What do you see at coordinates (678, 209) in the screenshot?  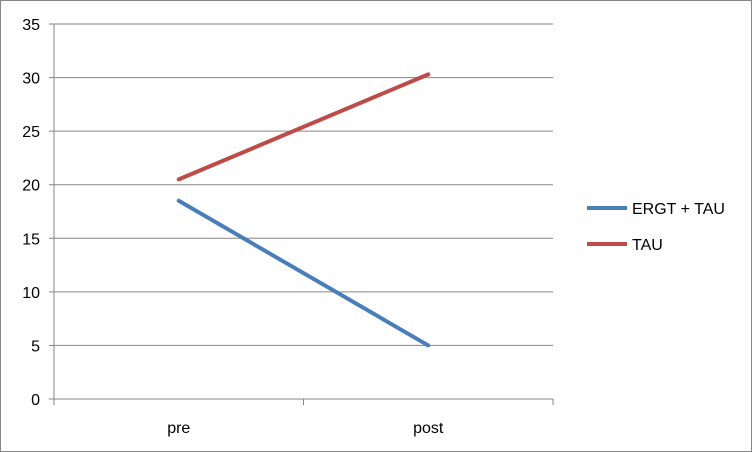 I see `legend-label: ERGT + TAU` at bounding box center [678, 209].